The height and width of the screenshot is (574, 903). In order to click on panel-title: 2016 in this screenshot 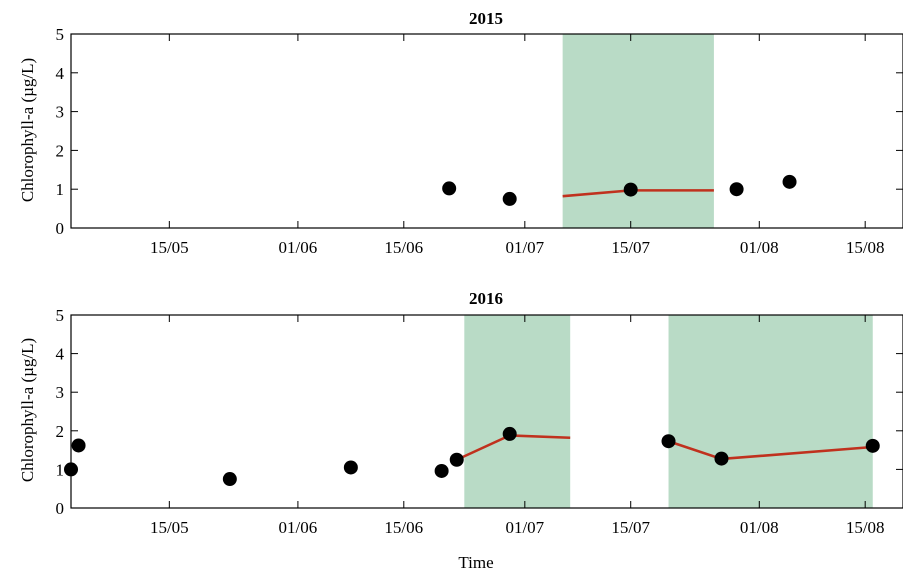, I will do `click(486, 298)`.